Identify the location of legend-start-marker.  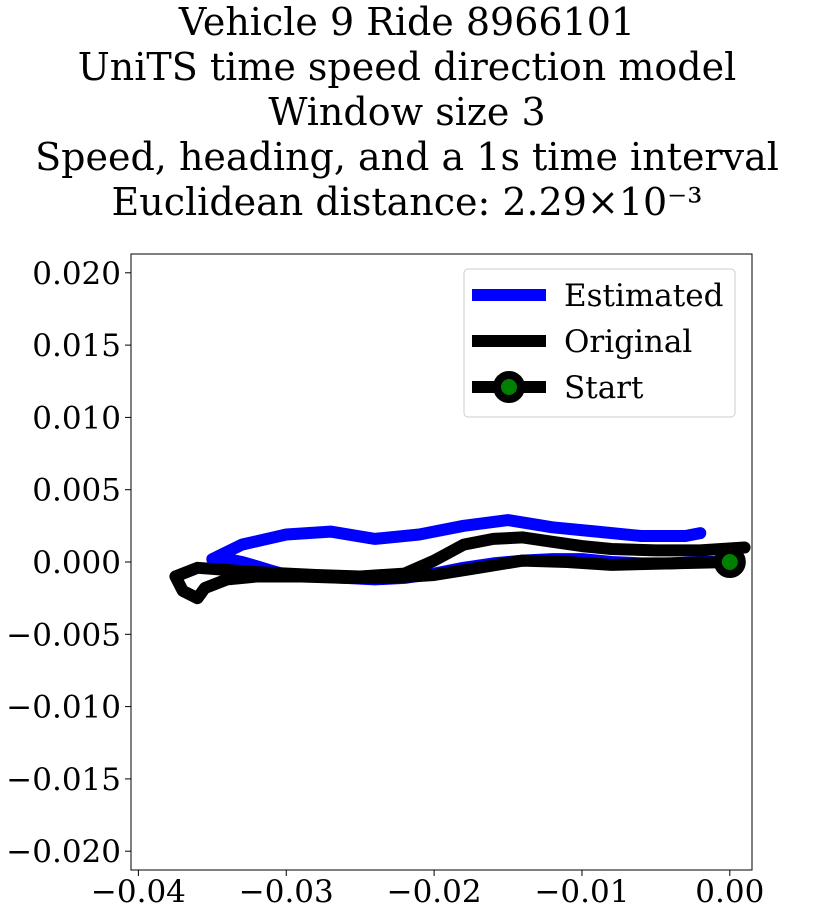
(509, 387).